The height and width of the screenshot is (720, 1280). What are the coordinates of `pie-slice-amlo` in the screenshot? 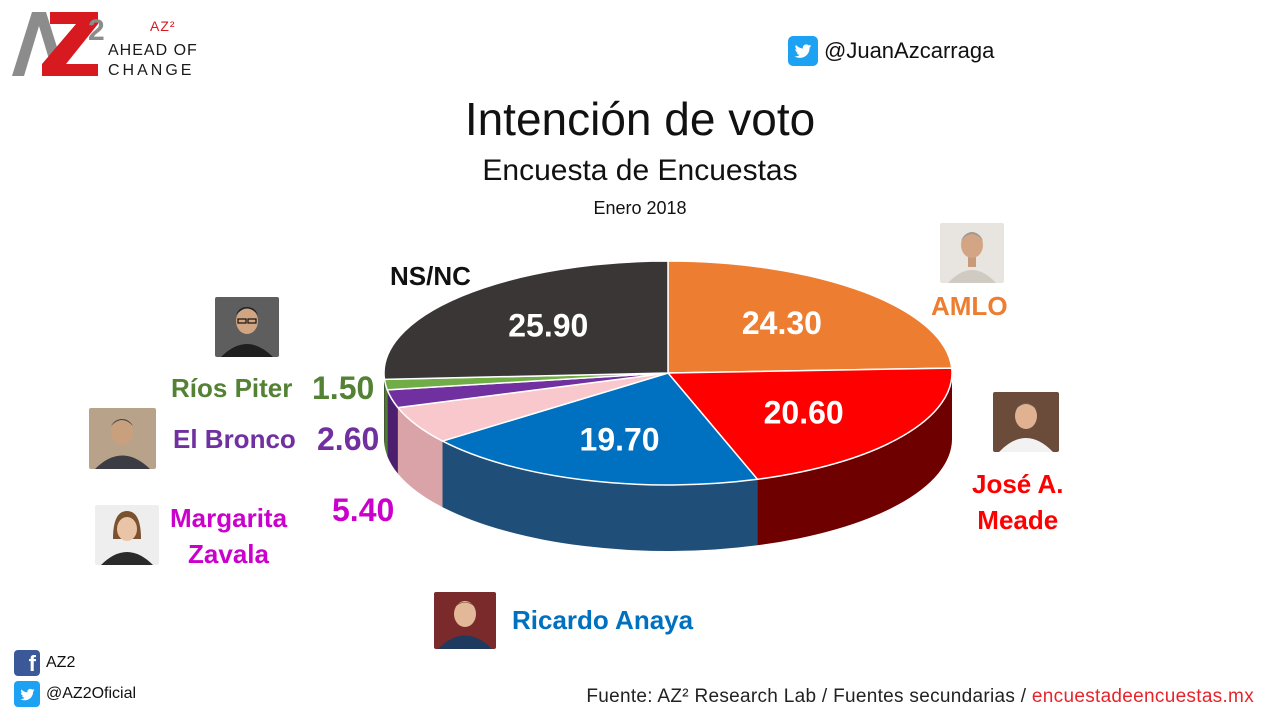 It's located at (810, 317).